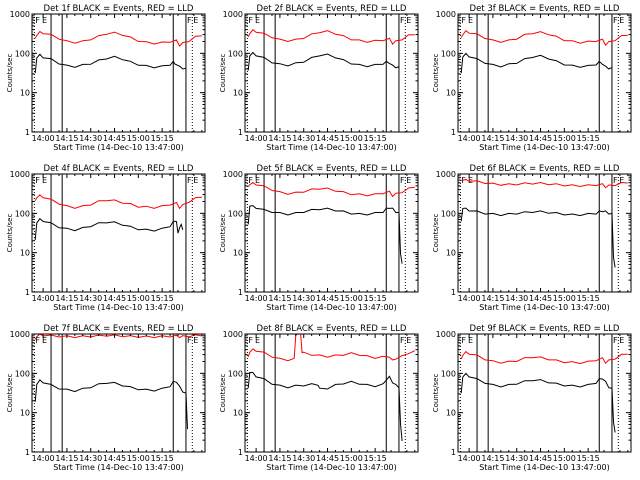  What do you see at coordinates (119, 169) in the screenshot?
I see `panel-title: Det 4f BLACK = Events, RED = LLD` at bounding box center [119, 169].